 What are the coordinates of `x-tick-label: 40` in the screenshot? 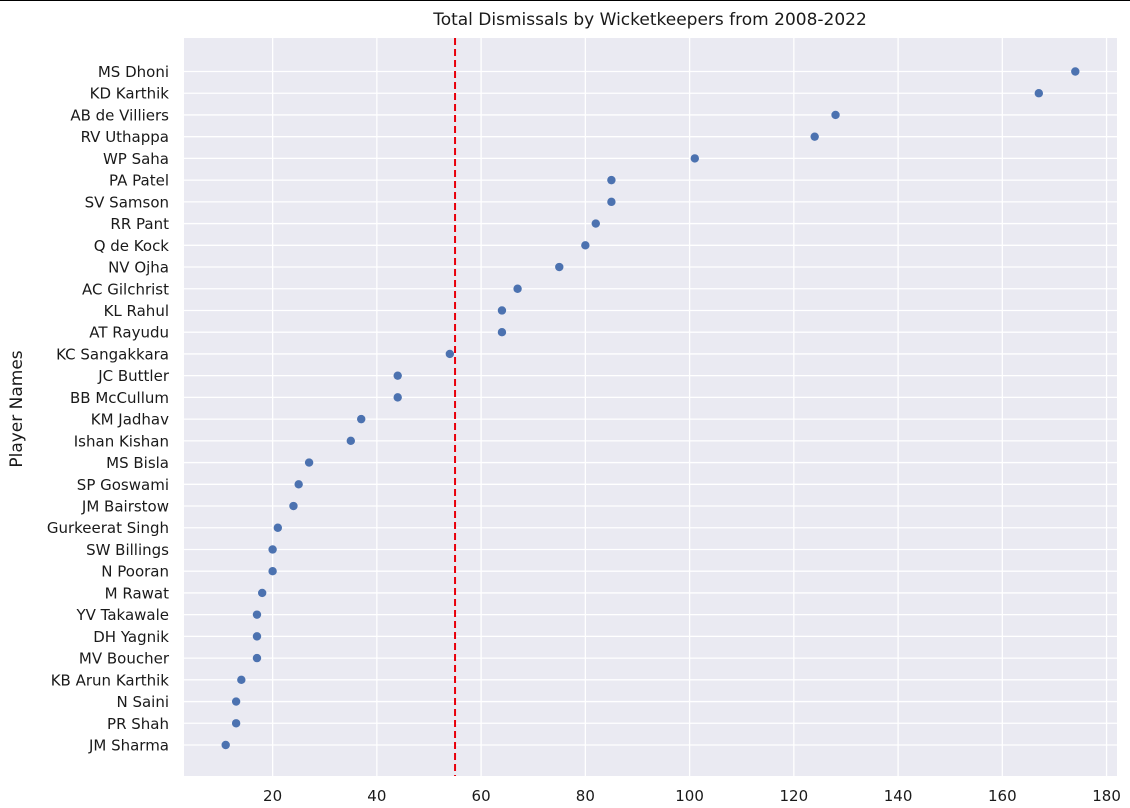 It's located at (376, 796).